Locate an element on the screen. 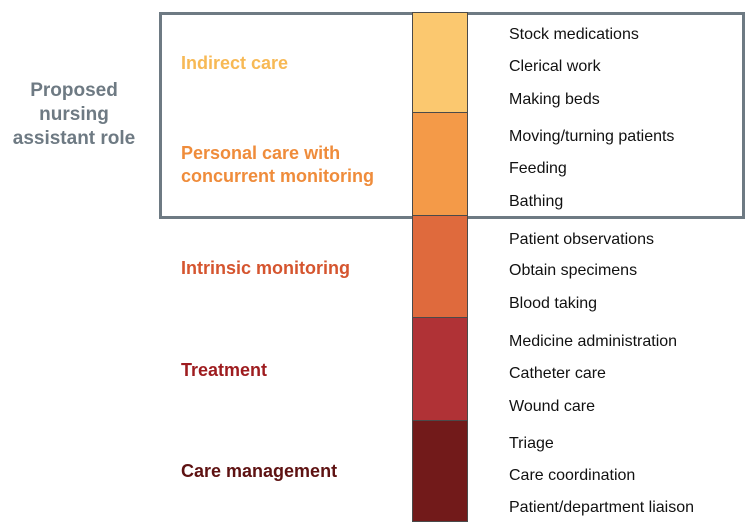 The width and height of the screenshot is (754, 530). proposed-role-label-text: Proposed nursing assistant role is located at coordinates (74, 114).